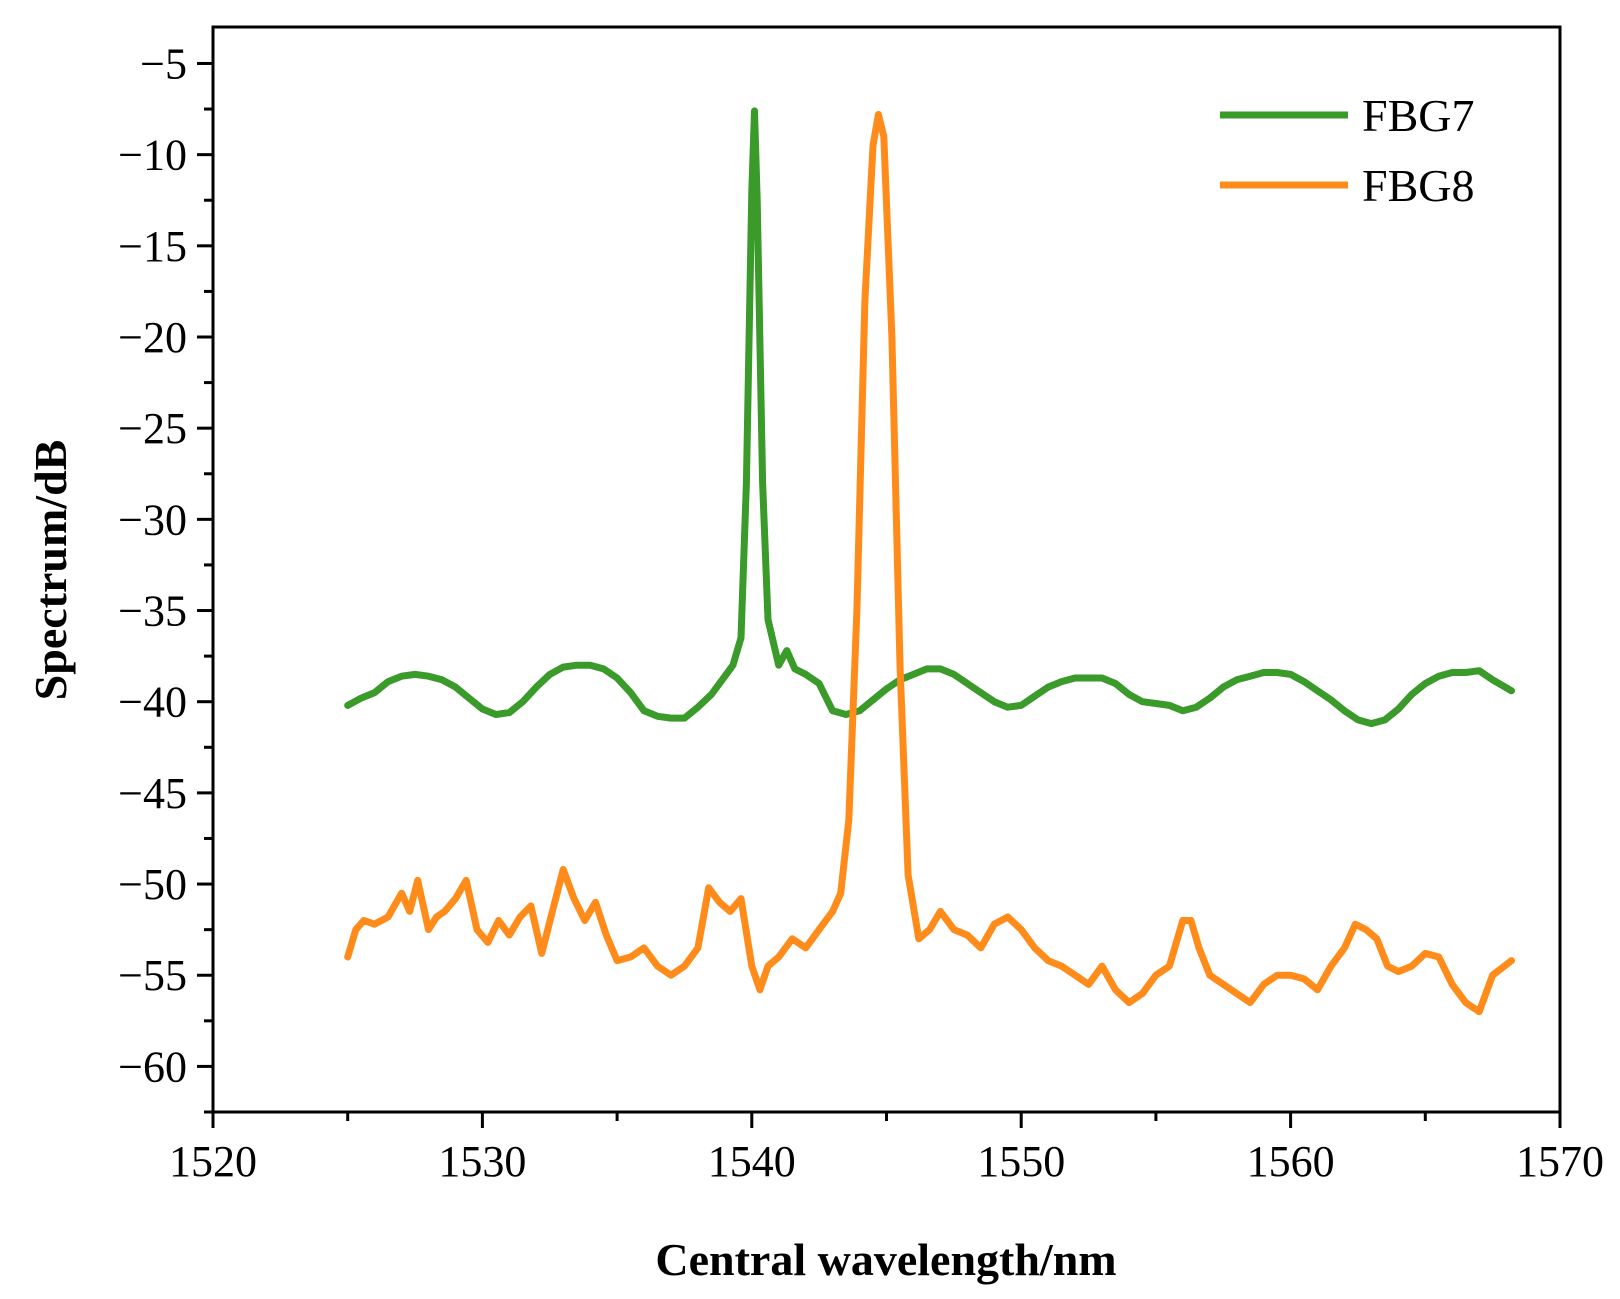 This screenshot has width=1620, height=1299. I want to click on y-tick-label: −40, so click(152, 702).